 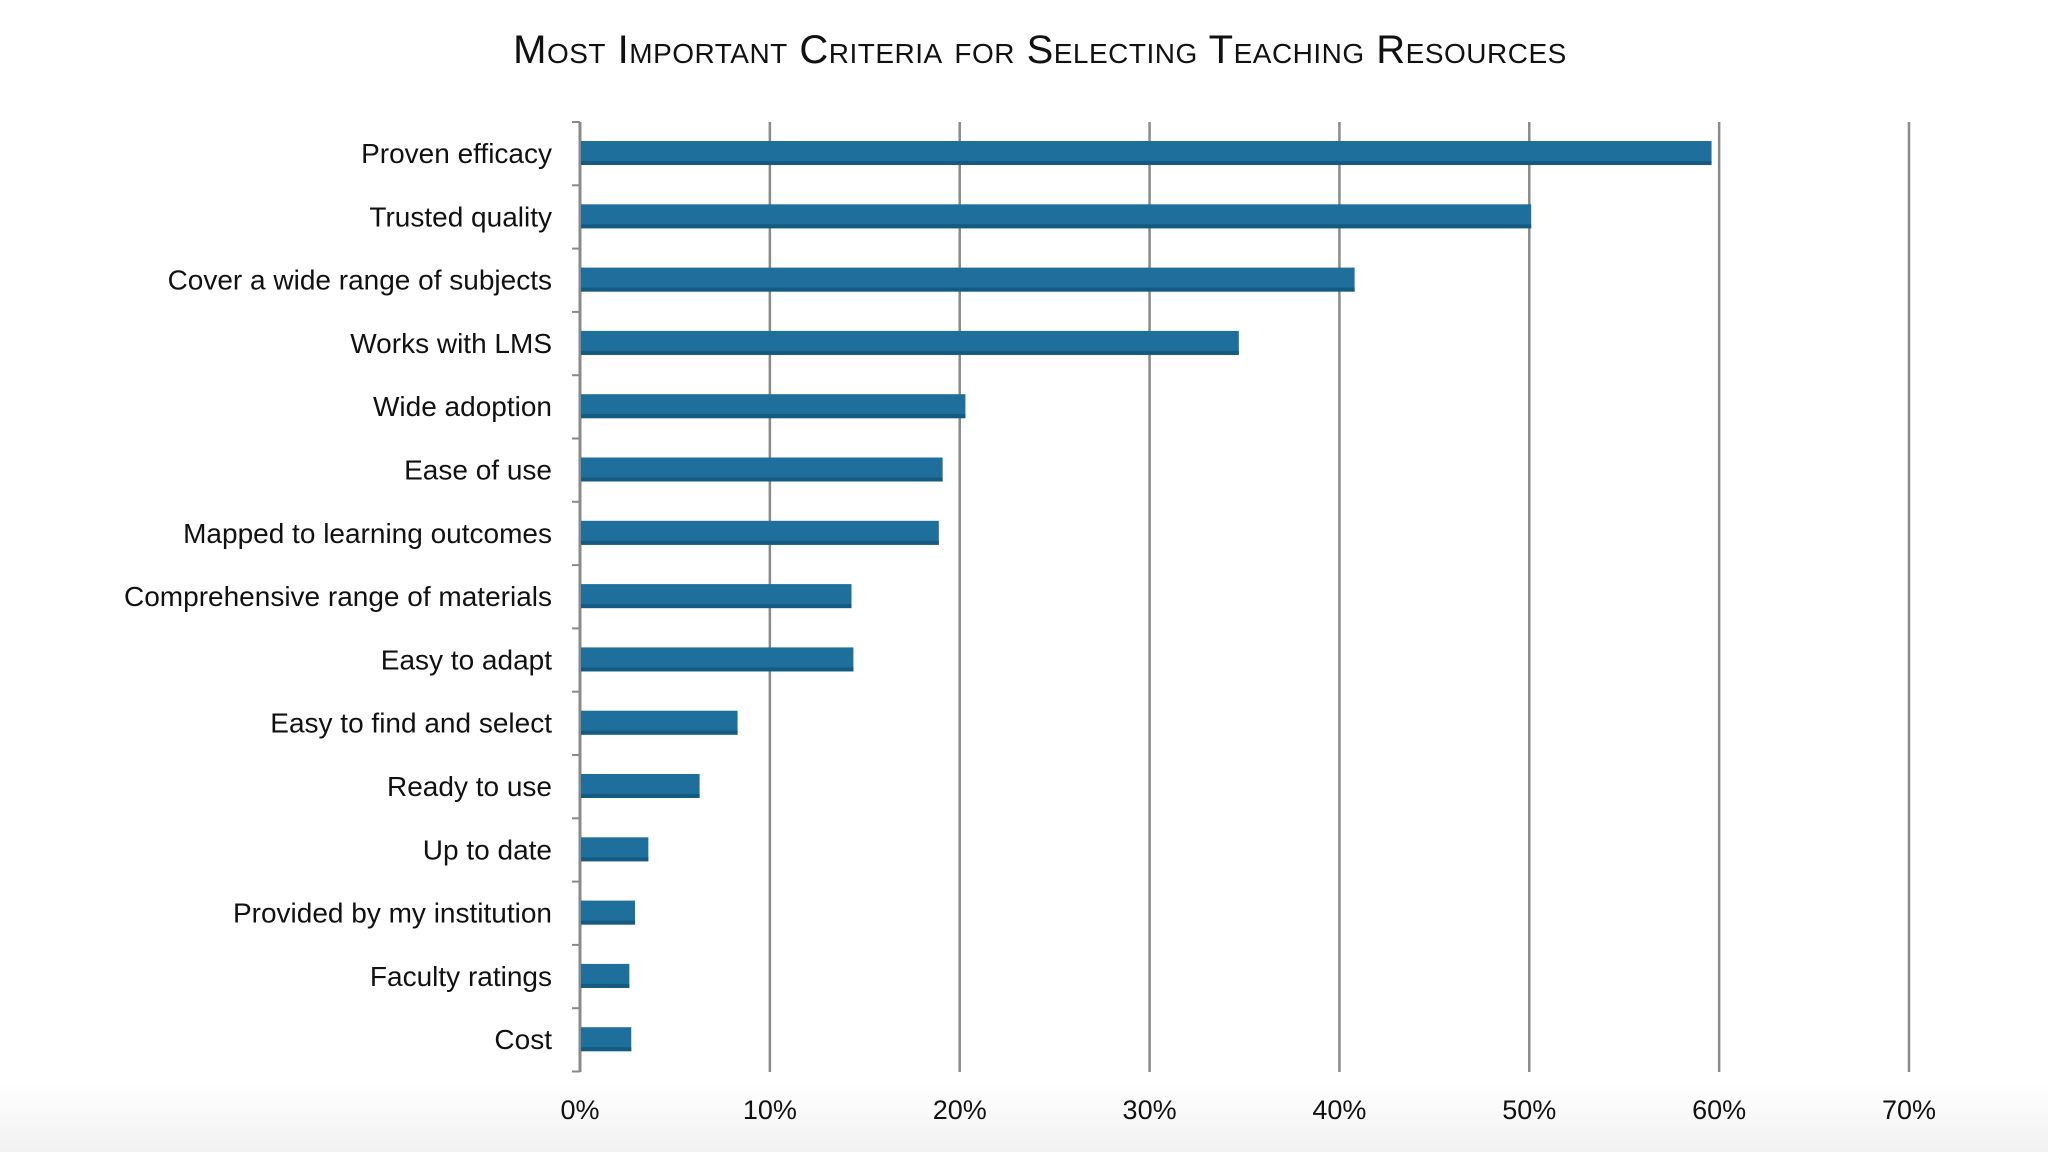 I want to click on category-label: Easy to adapt, so click(x=466, y=659).